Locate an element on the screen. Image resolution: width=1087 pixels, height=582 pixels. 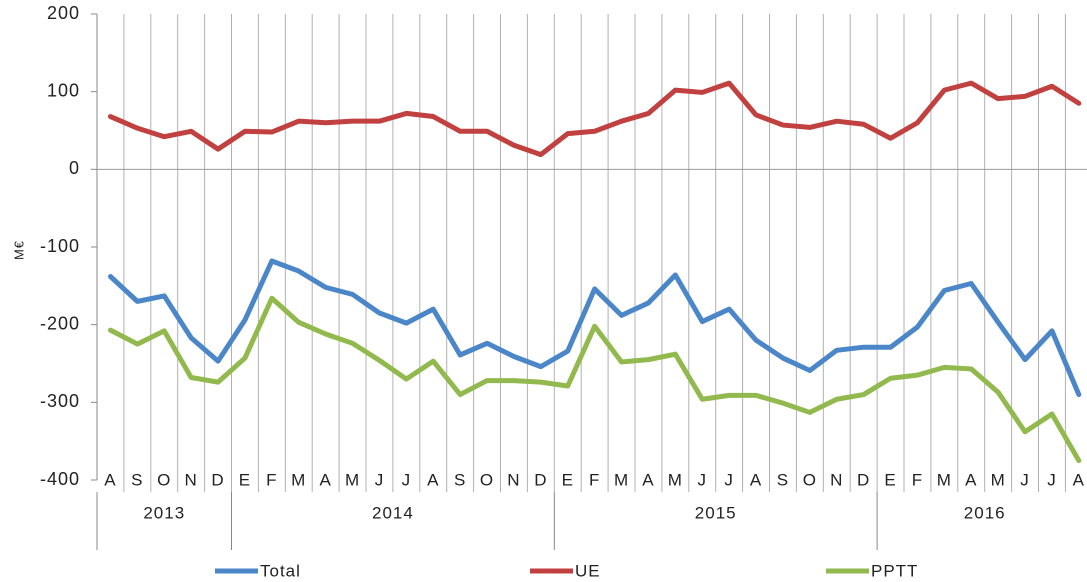
y-tick-label: 0 is located at coordinates (74, 168).